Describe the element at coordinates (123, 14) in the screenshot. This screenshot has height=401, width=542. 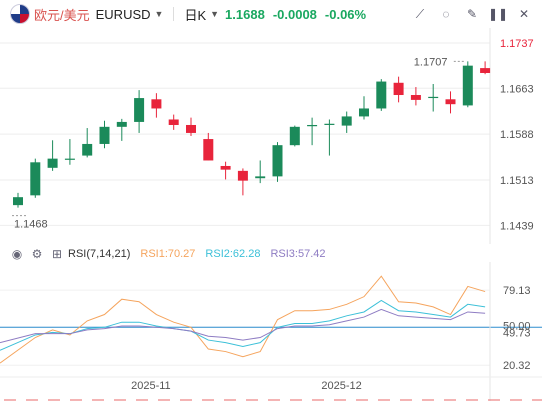
I see `pair-code: EURUSD` at that location.